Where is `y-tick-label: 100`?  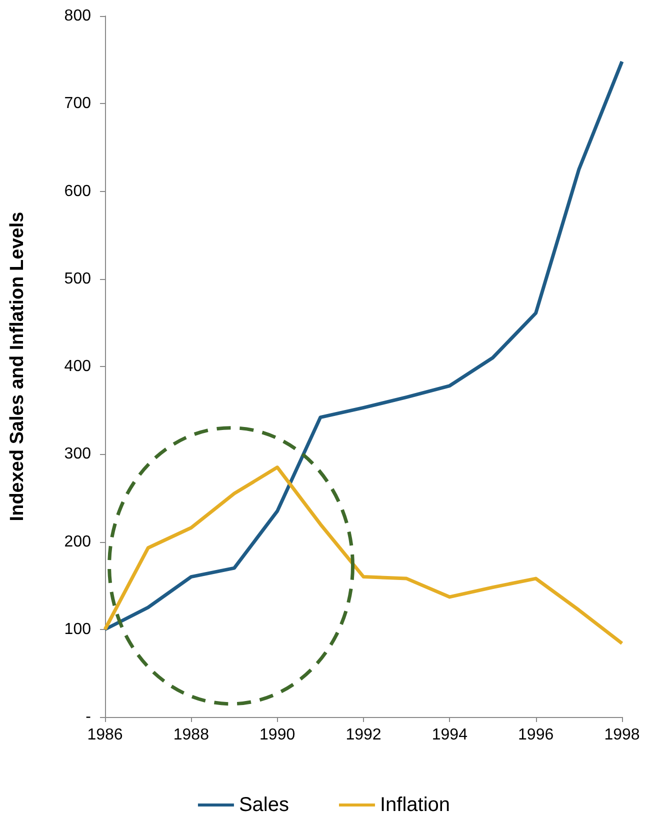
y-tick-label: 100 is located at coordinates (78, 629).